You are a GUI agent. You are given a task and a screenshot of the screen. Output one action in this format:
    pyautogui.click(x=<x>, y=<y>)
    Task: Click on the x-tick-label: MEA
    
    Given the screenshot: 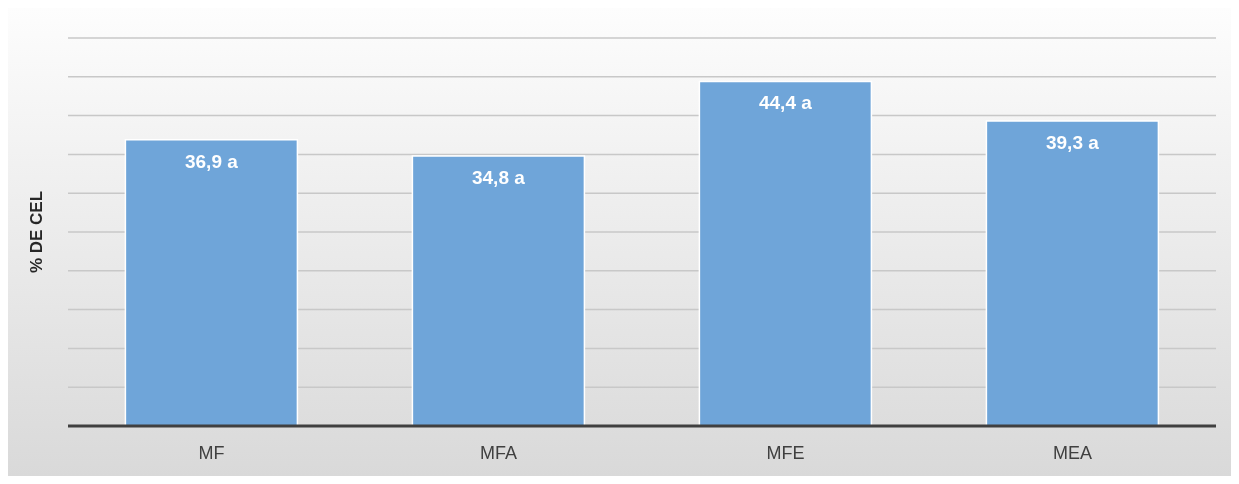 What is the action you would take?
    pyautogui.click(x=1072, y=452)
    